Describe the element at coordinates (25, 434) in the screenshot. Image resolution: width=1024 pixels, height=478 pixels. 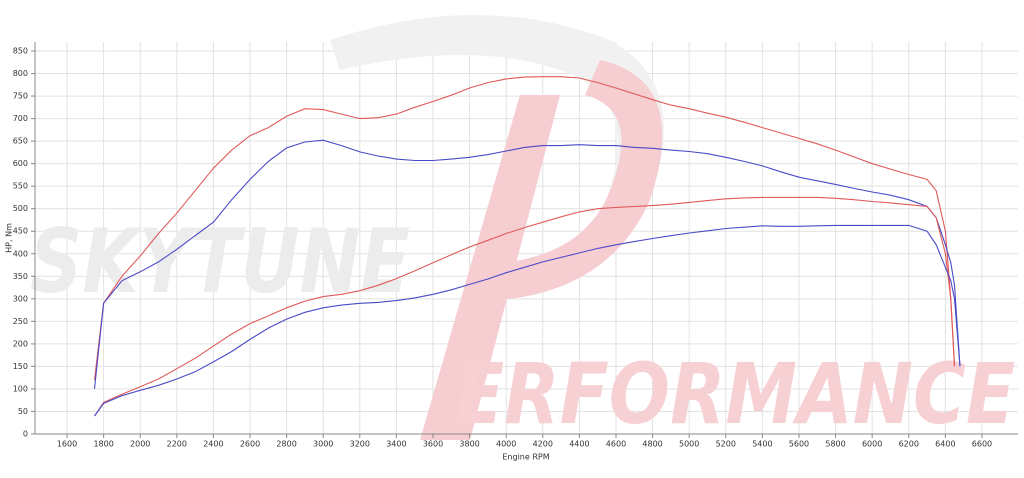
I see `y-tick-label: 0` at that location.